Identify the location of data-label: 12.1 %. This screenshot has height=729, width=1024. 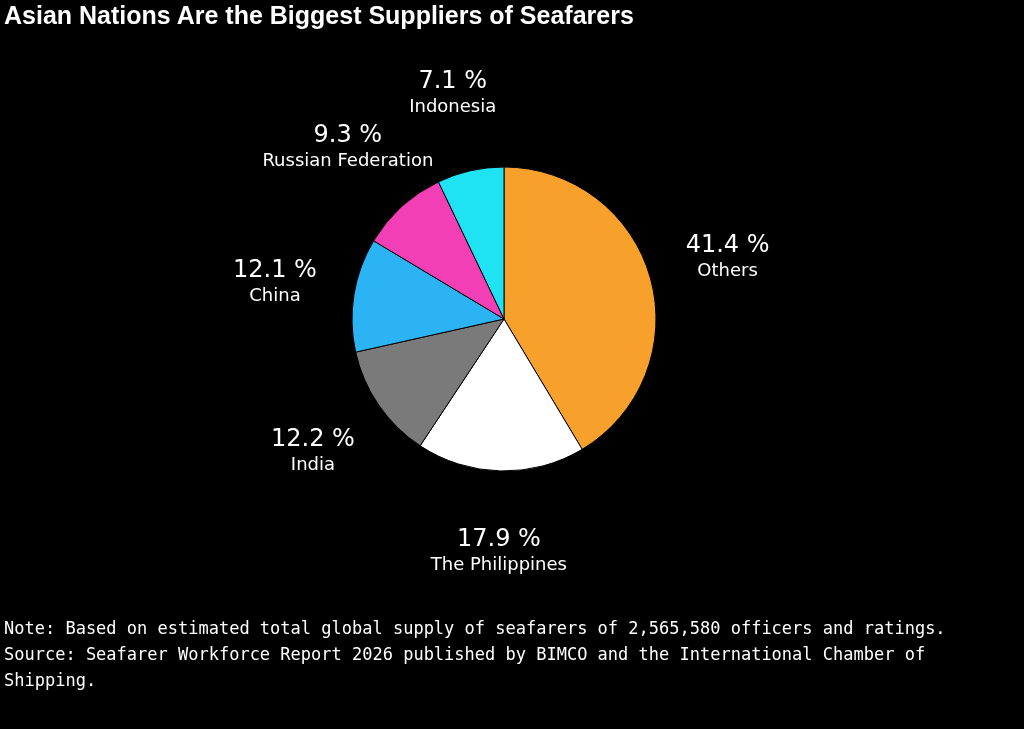
(275, 268).